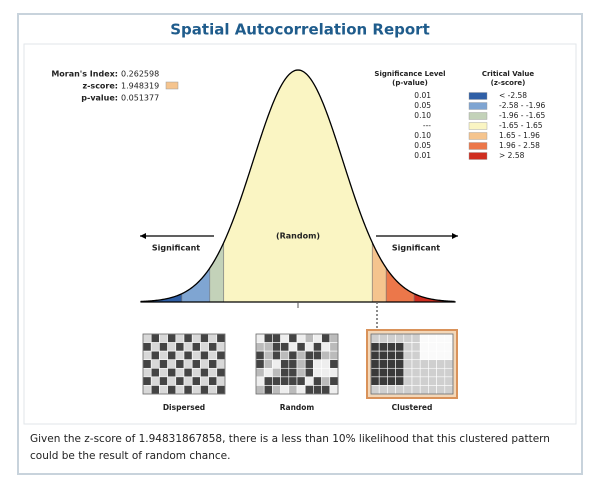 The width and height of the screenshot is (600, 497). I want to click on stat-value: 0.262598, so click(140, 74).